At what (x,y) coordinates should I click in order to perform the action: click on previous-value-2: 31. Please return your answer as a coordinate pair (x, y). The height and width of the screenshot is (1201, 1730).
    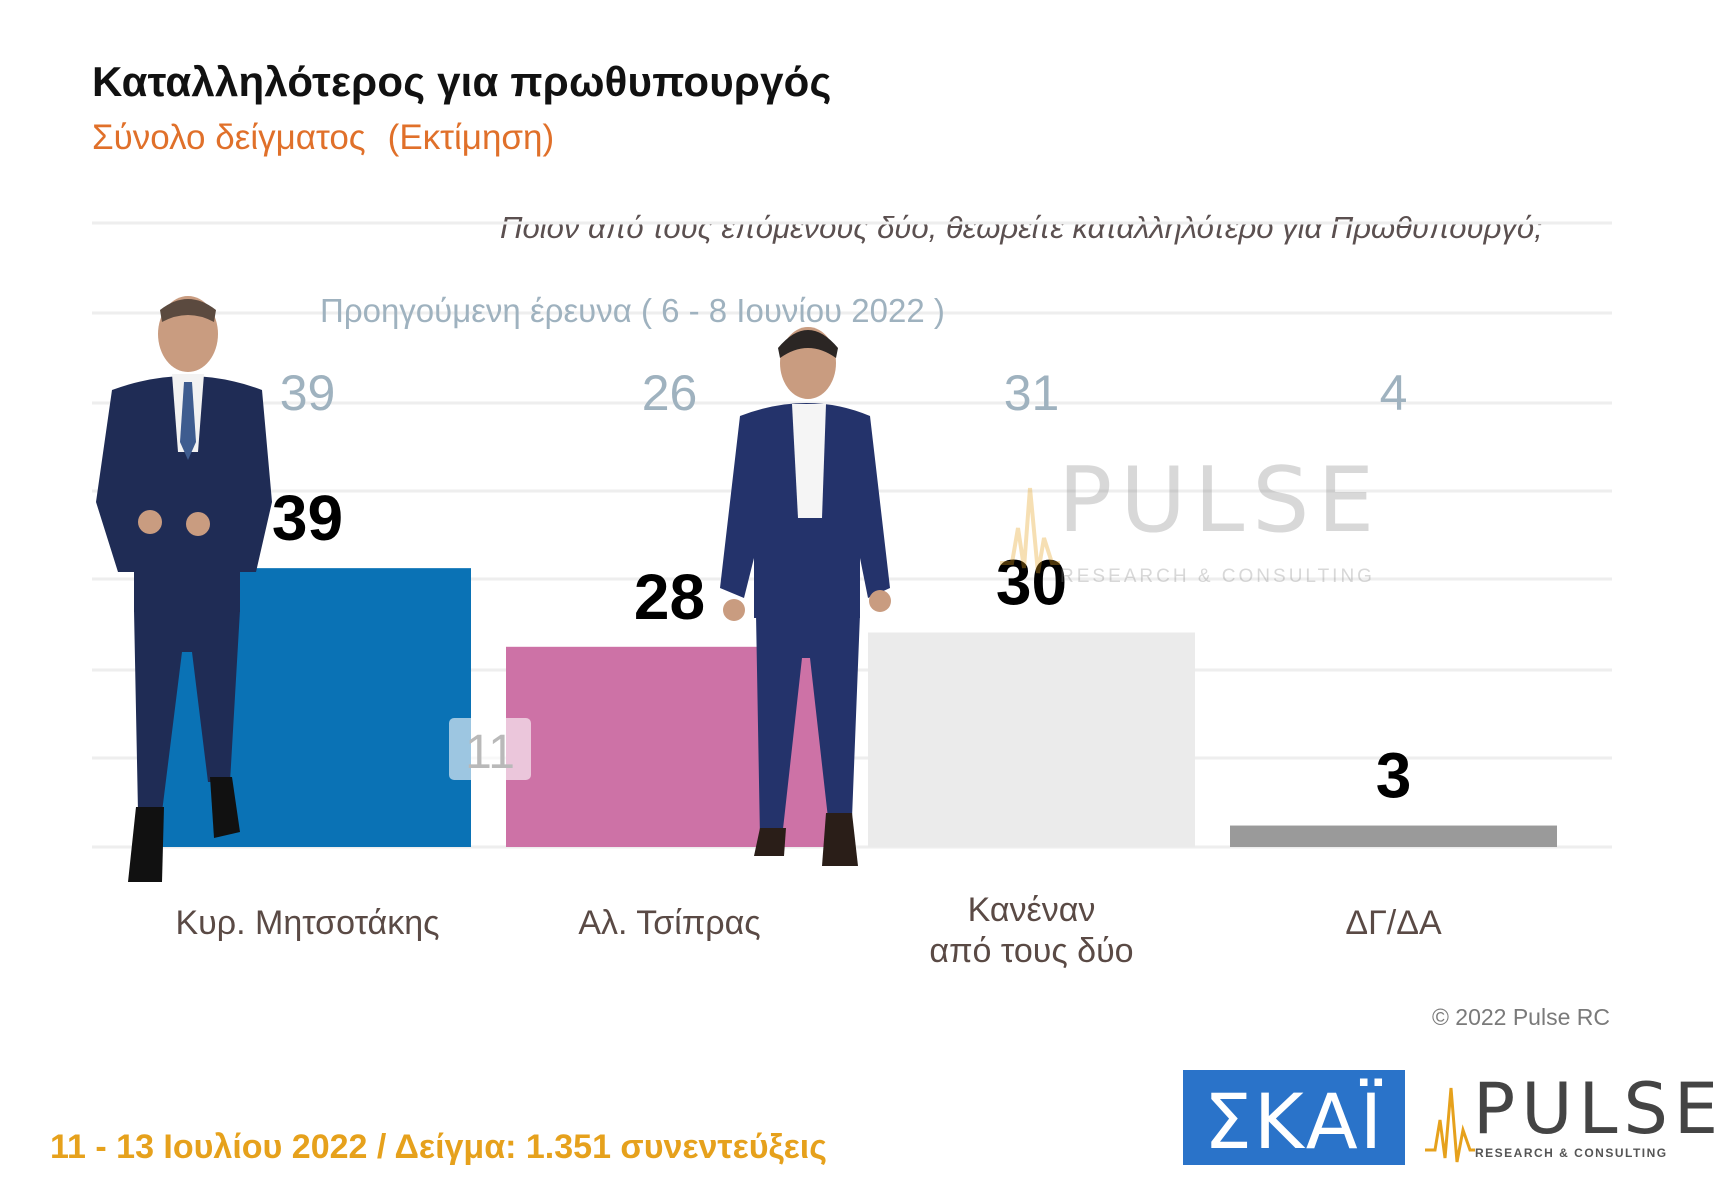
    Looking at the image, I should click on (1032, 393).